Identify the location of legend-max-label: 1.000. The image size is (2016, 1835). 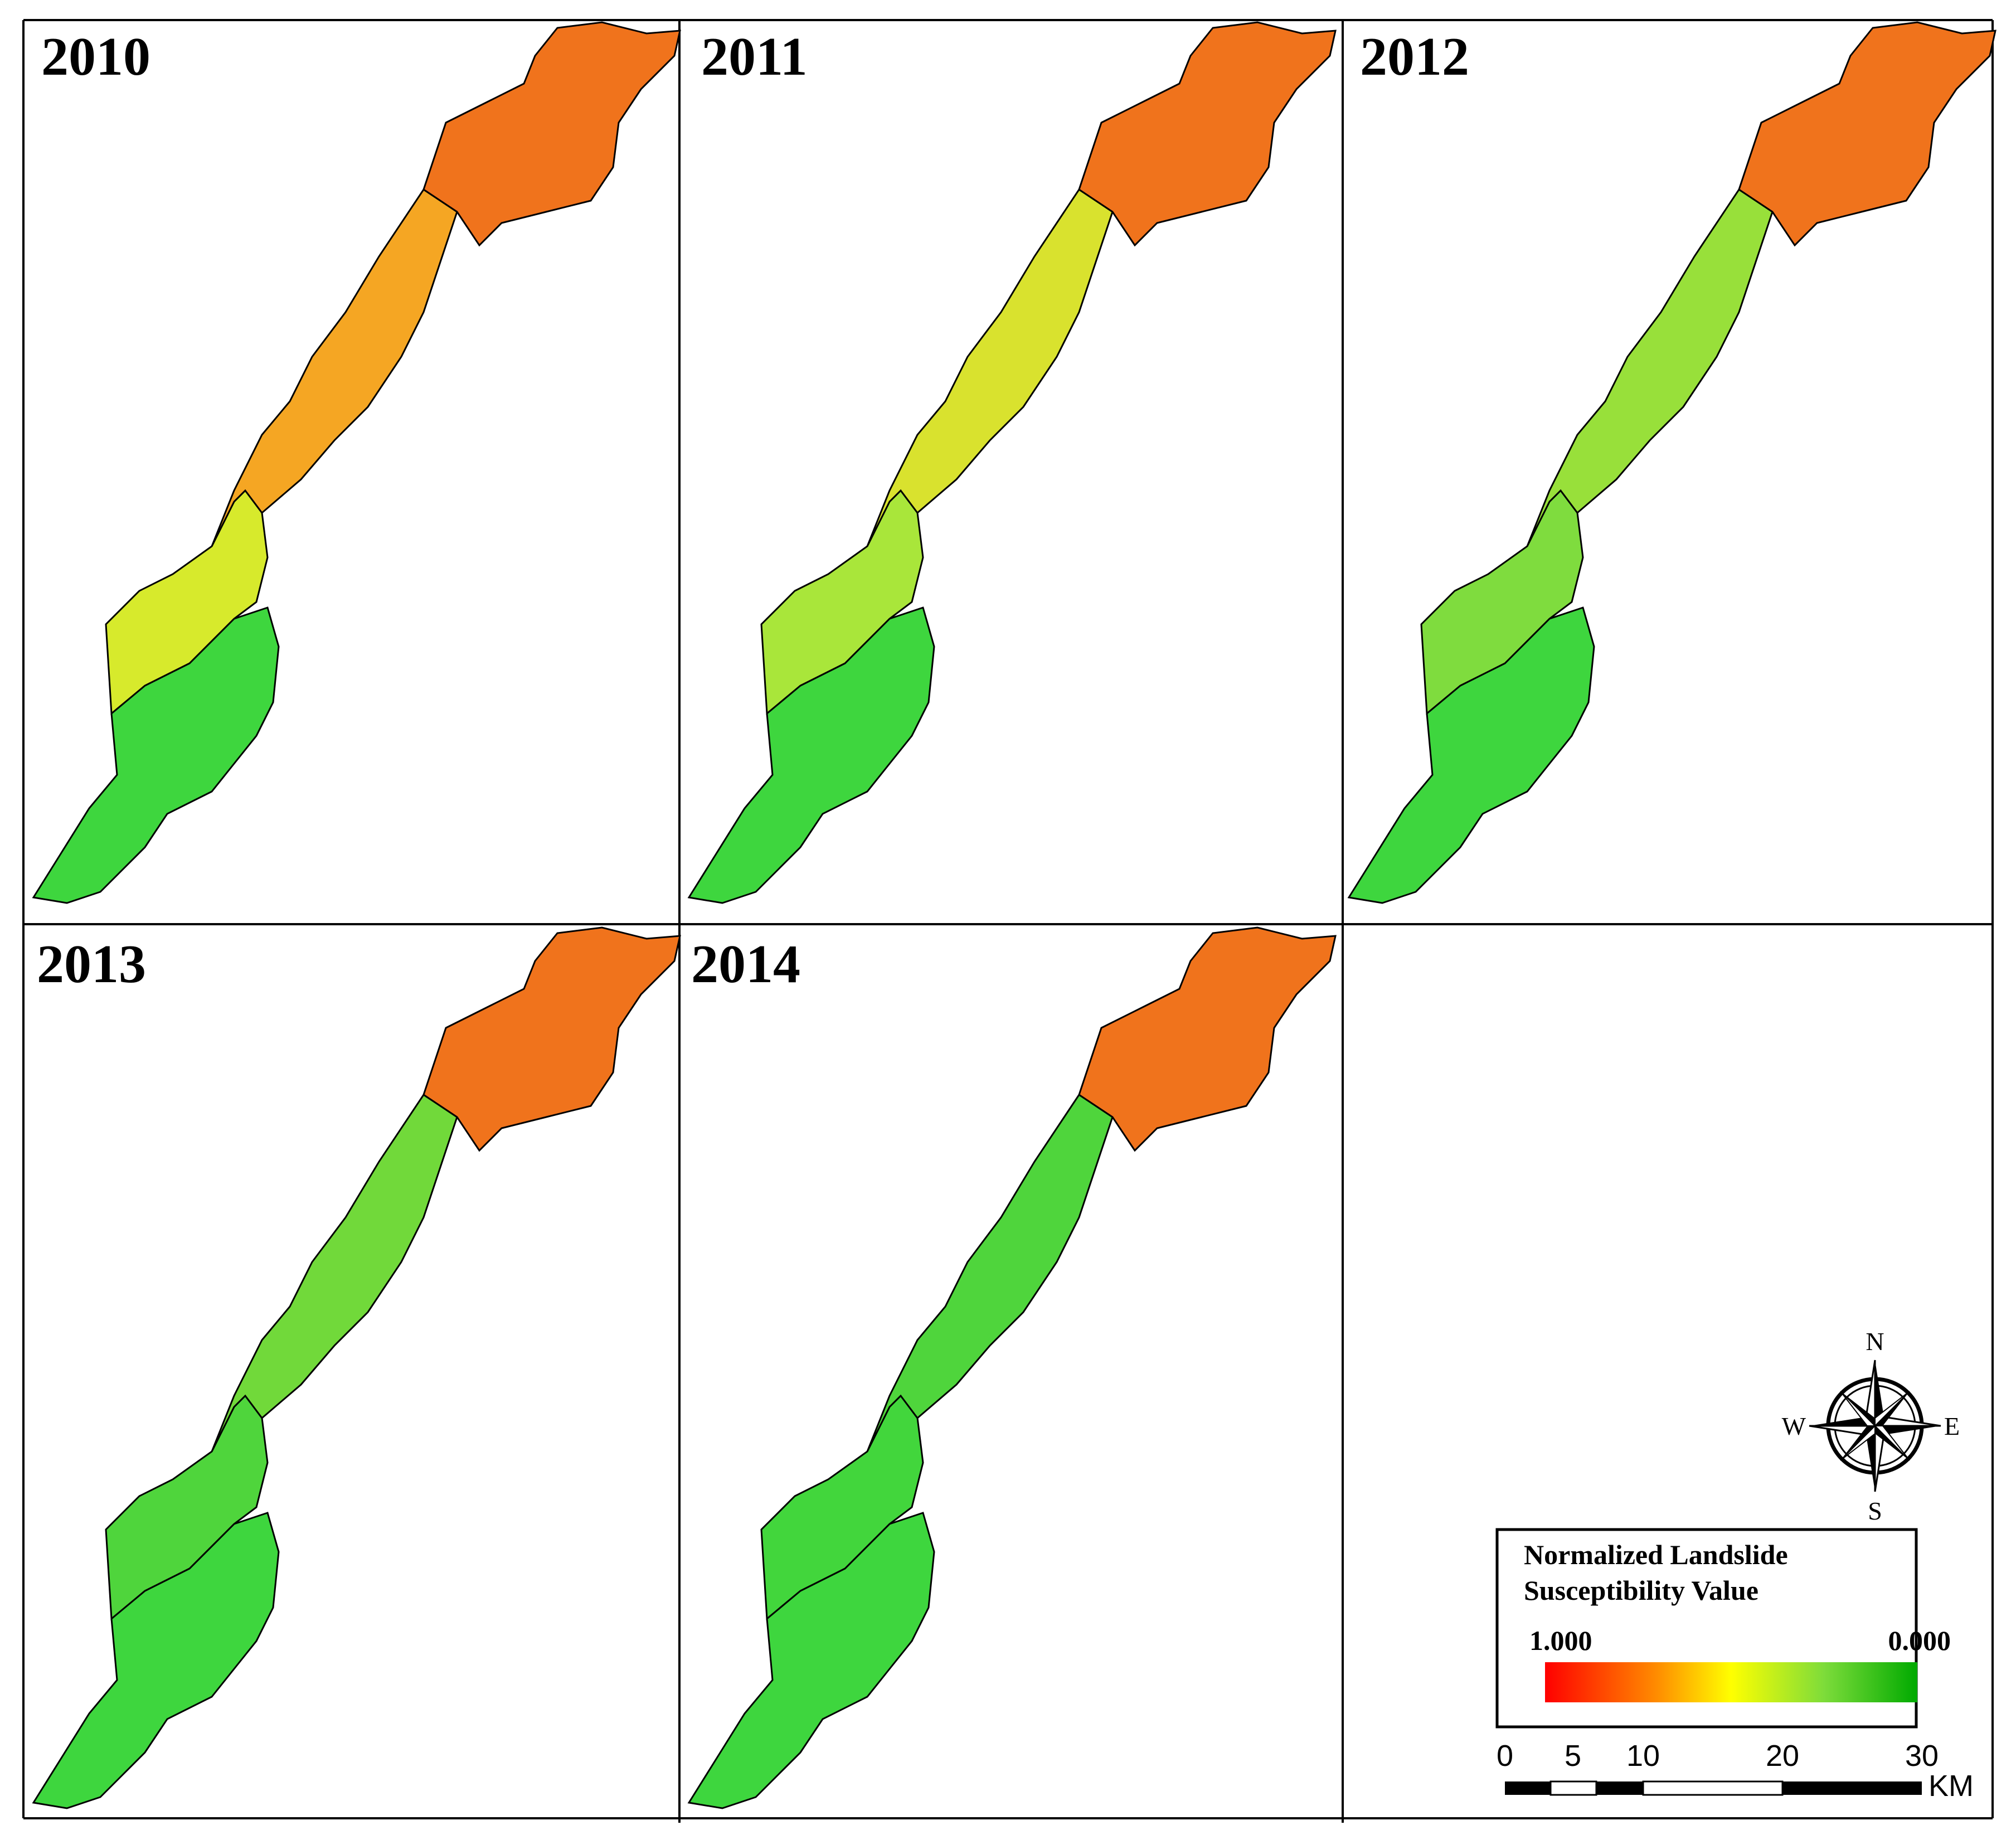
(1560, 1640).